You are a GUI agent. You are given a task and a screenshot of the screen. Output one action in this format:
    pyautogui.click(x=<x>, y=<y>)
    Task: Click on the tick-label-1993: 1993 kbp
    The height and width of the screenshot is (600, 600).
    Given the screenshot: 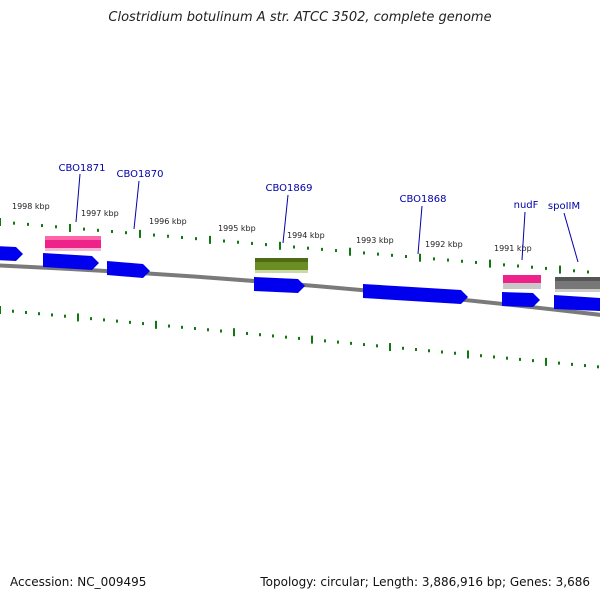 What is the action you would take?
    pyautogui.click(x=375, y=240)
    